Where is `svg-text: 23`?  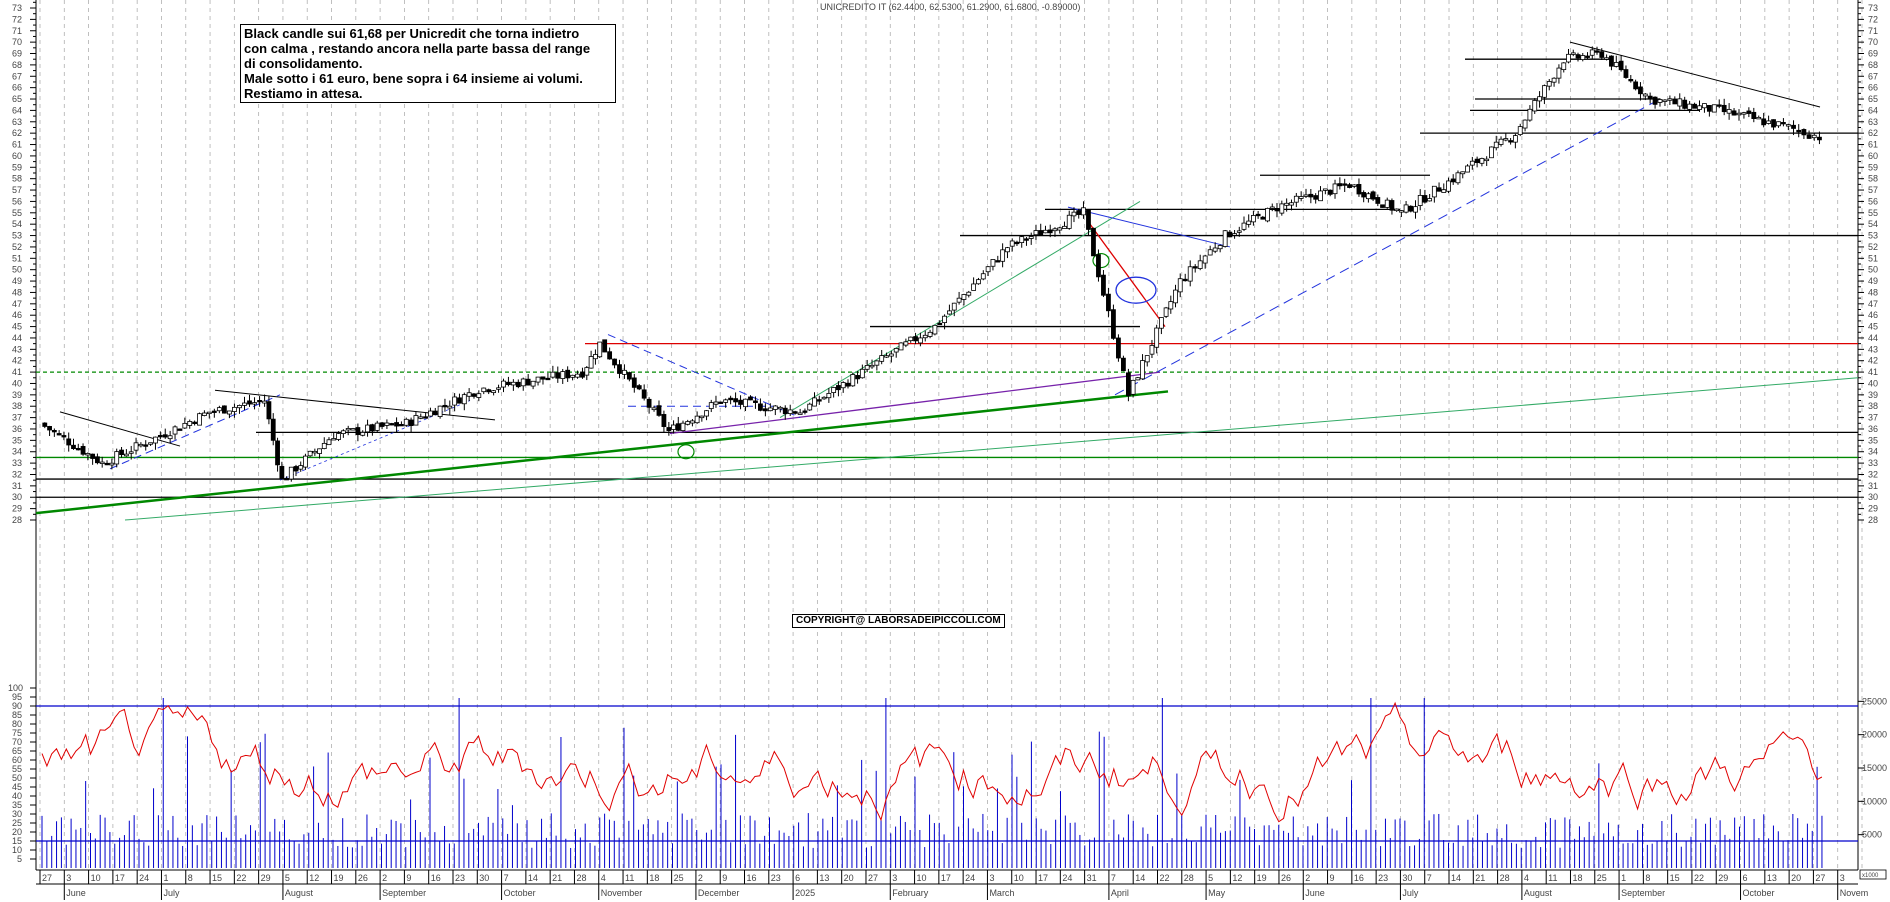
svg-text: 23 is located at coordinates (776, 878).